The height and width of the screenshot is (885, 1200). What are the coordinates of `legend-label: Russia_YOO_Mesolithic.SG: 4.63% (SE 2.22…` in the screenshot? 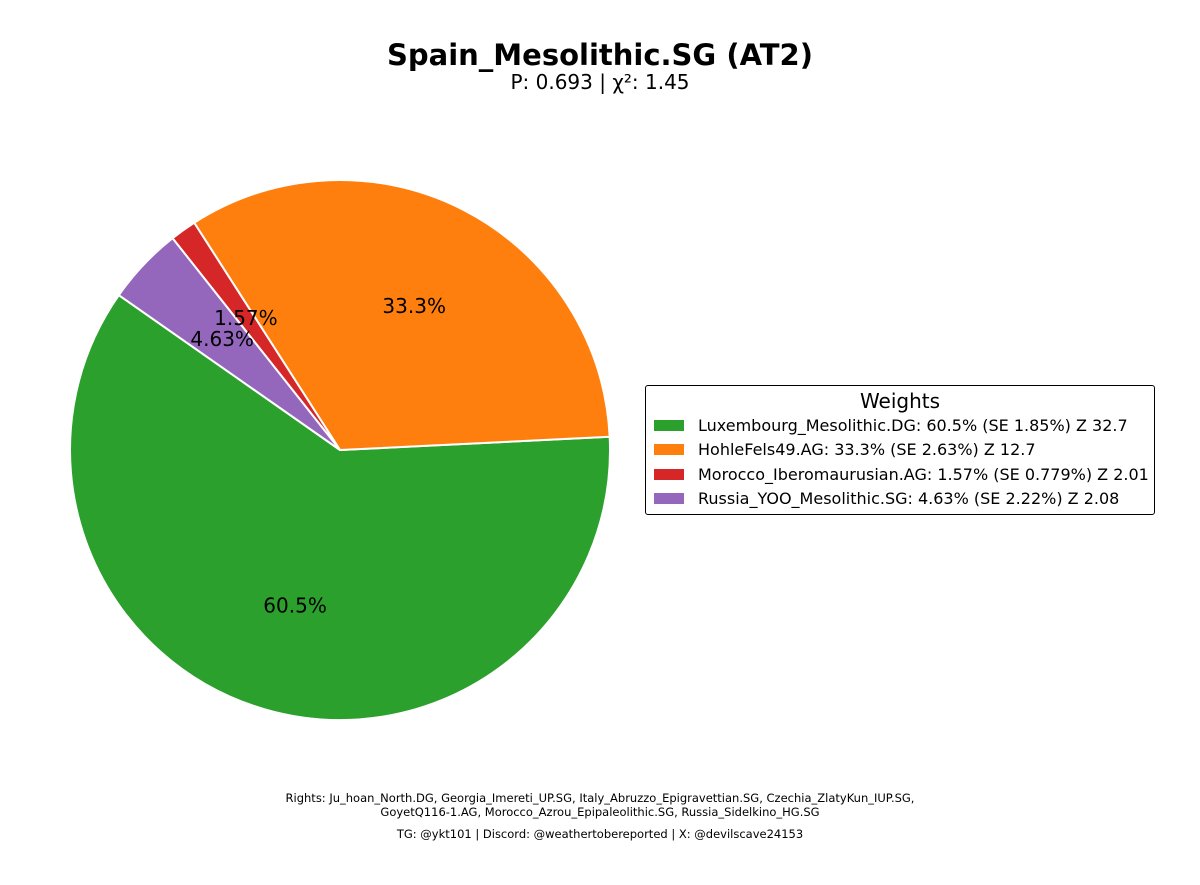 It's located at (909, 499).